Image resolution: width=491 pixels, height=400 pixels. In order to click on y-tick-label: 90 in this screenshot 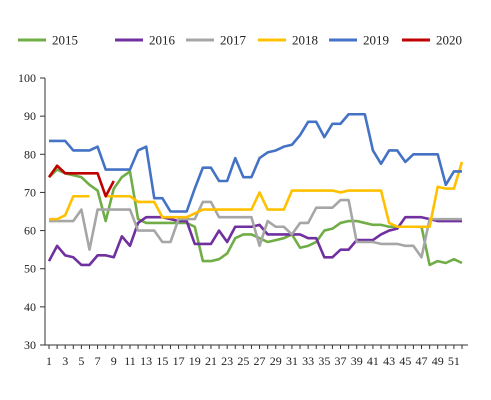, I will do `click(30, 116)`.